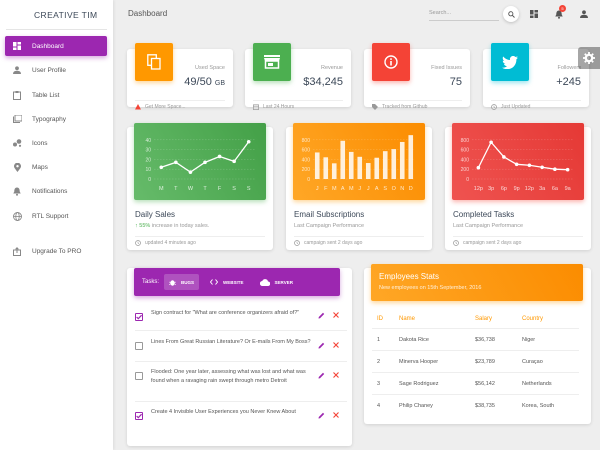 The image size is (600, 450). Describe the element at coordinates (173, 282) in the screenshot. I see `bug-icon` at that location.